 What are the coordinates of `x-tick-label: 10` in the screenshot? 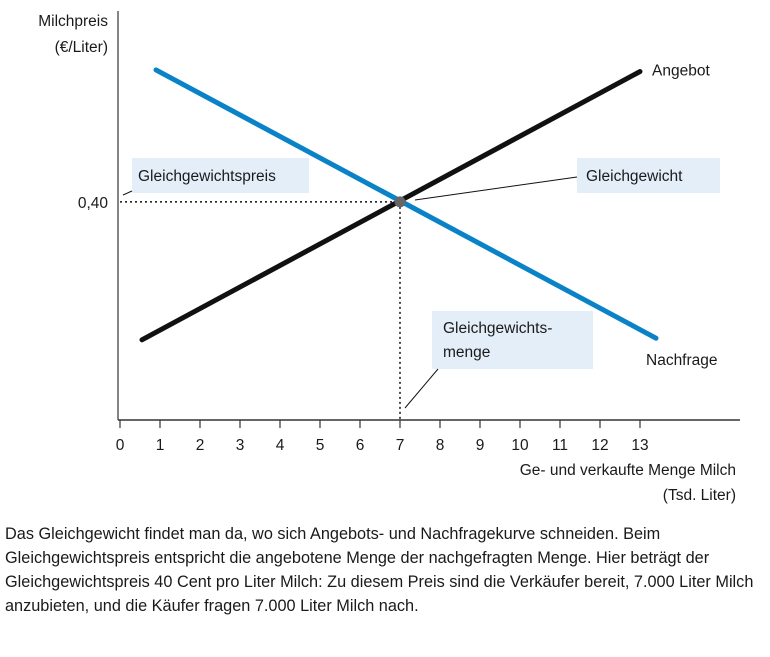 It's located at (520, 445).